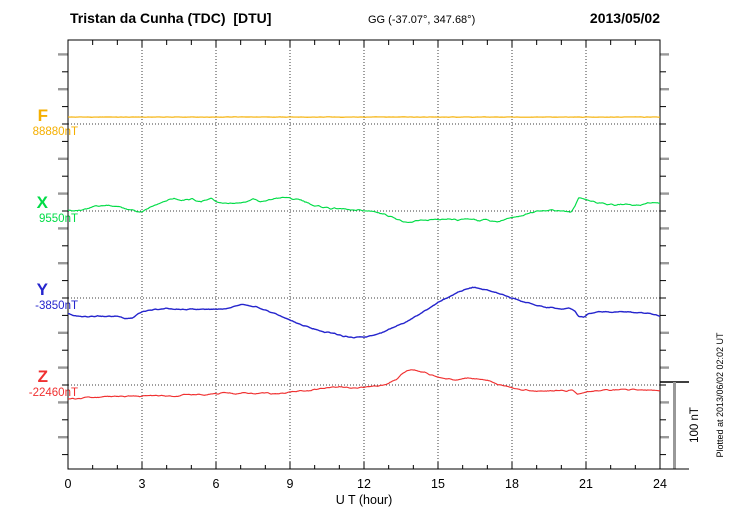 The height and width of the screenshot is (520, 730). Describe the element at coordinates (53, 393) in the screenshot. I see `channel-value-z: -22460nT` at that location.